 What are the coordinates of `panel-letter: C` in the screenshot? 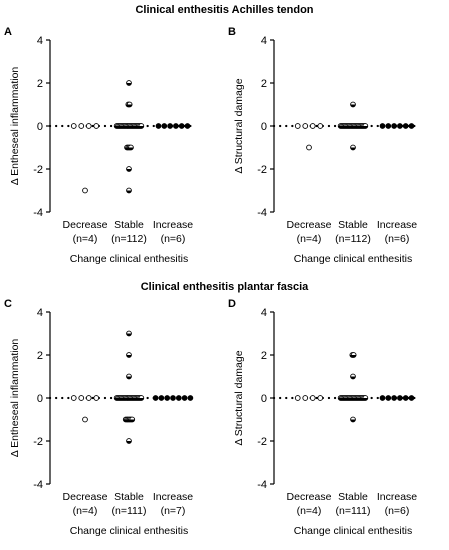 It's located at (8, 304).